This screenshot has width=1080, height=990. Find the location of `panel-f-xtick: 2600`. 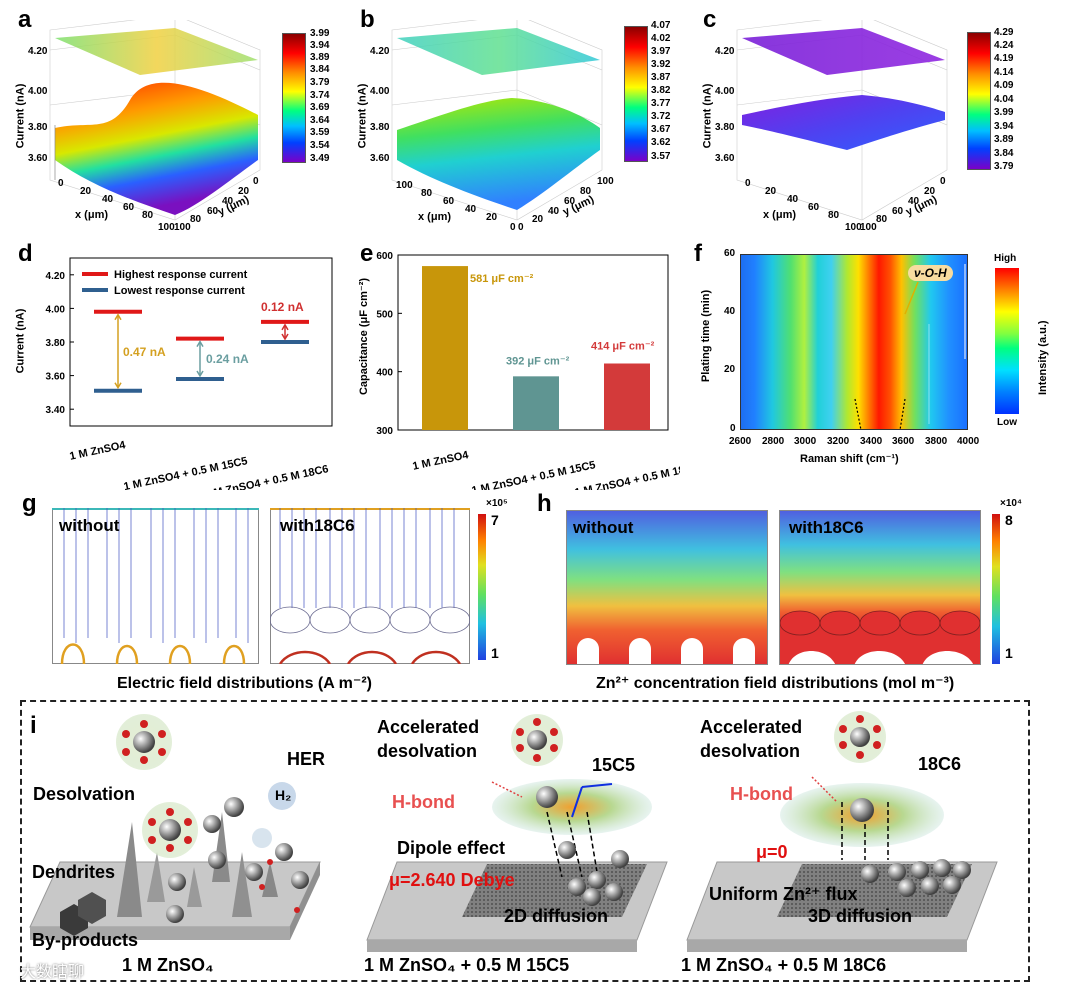

panel-f-xtick: 2600 is located at coordinates (740, 441).